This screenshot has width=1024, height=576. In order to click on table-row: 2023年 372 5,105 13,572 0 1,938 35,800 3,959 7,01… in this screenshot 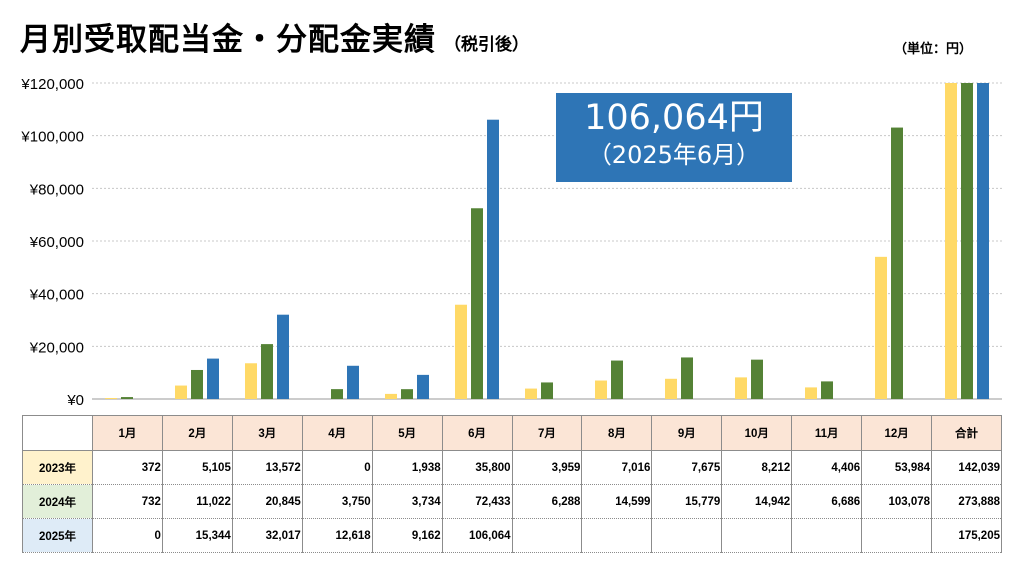, I will do `click(512, 467)`.